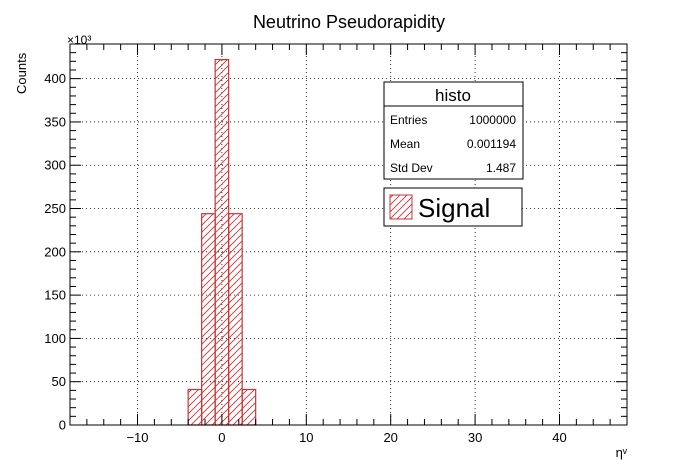  What do you see at coordinates (390, 437) in the screenshot?
I see `x-tick-label: 20` at bounding box center [390, 437].